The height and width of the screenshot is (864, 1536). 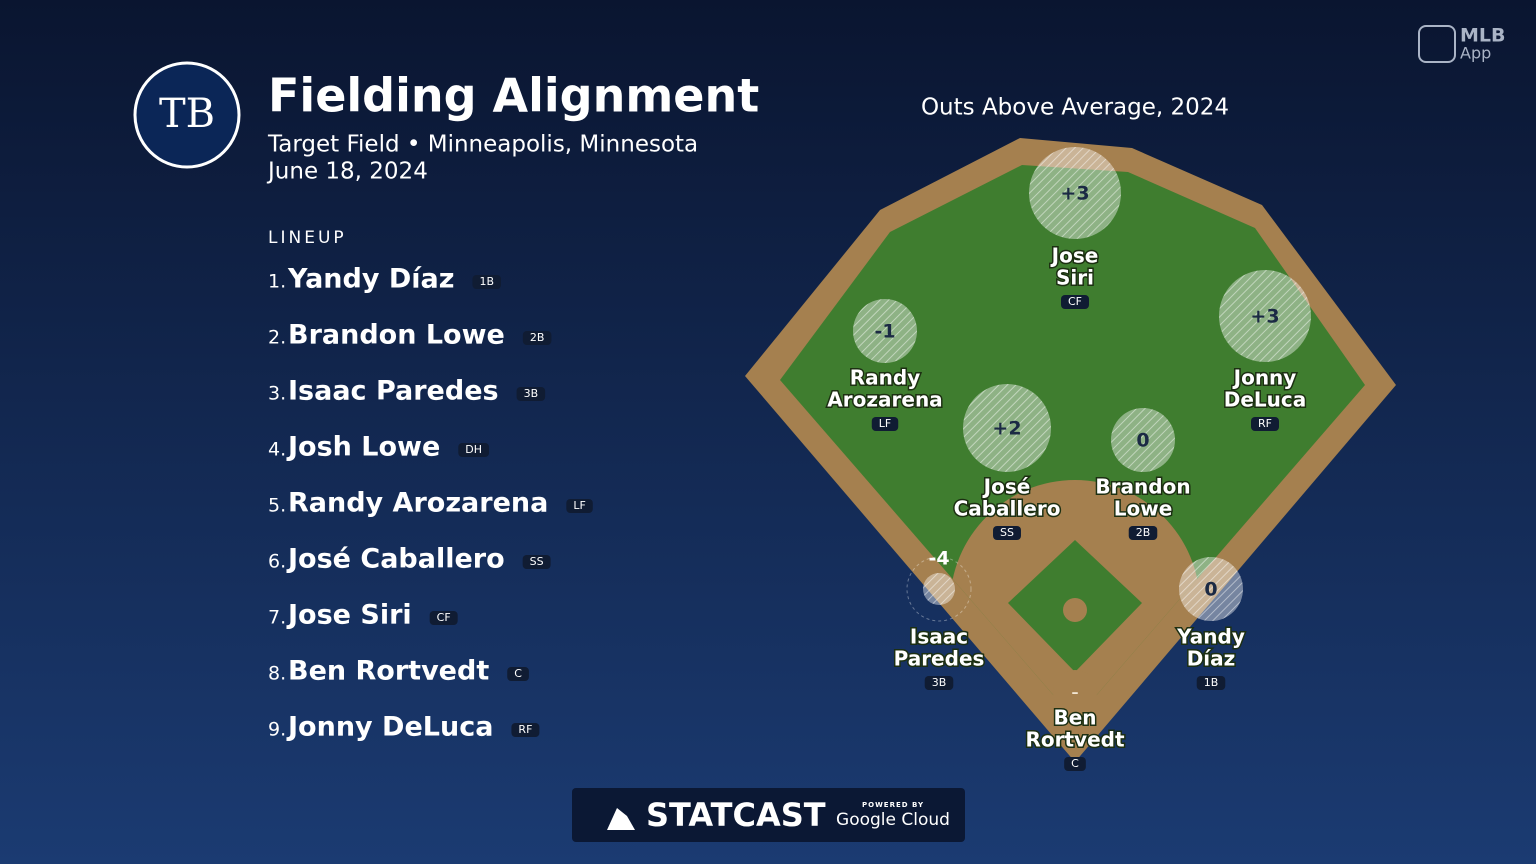 I want to click on lineup-order: 9., so click(x=277, y=730).